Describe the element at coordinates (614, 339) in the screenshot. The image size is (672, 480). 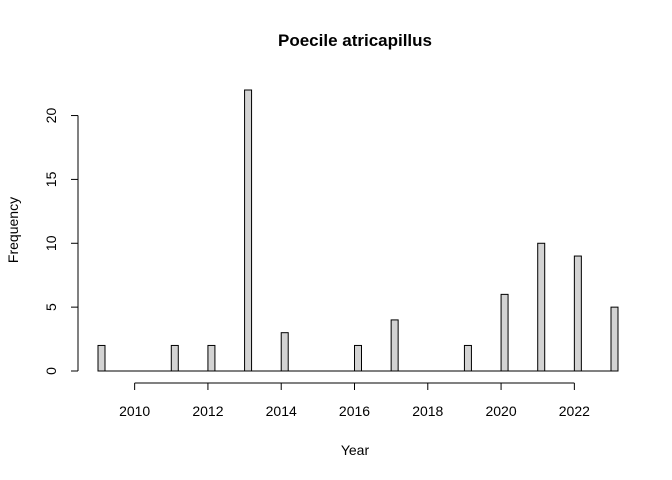
I see `bar-2023` at that location.